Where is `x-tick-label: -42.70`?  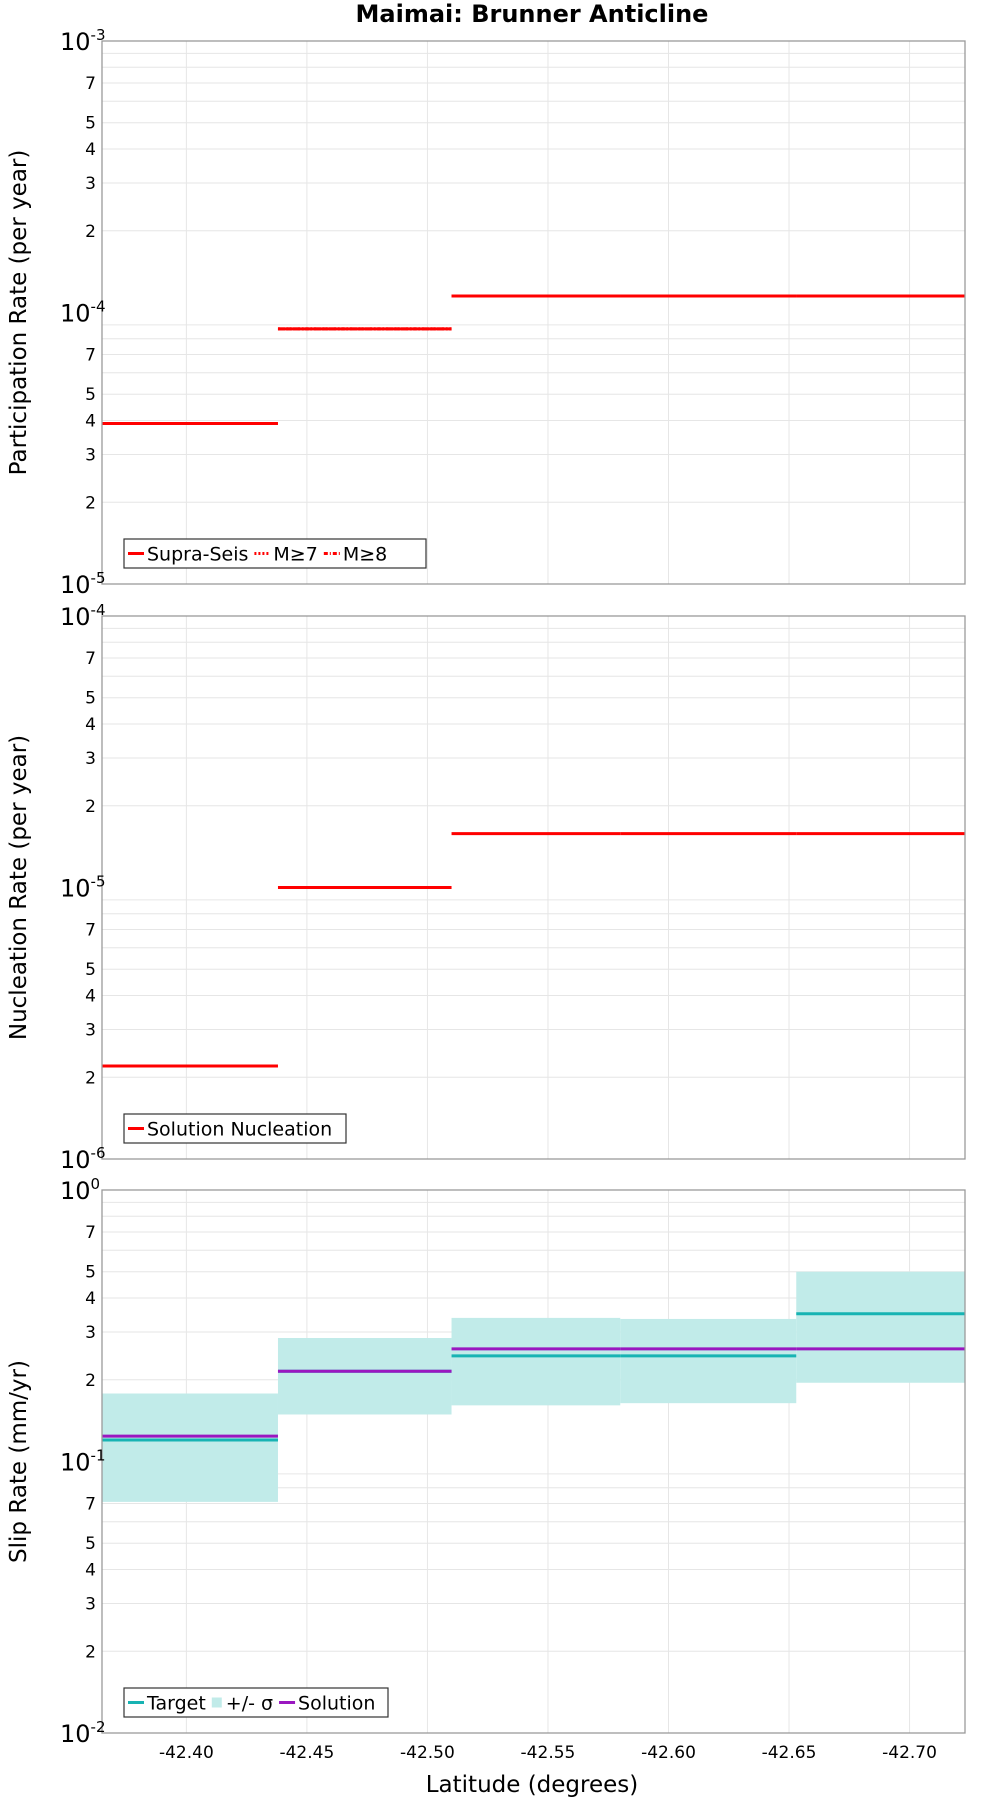 x-tick-label: -42.70 is located at coordinates (909, 1753).